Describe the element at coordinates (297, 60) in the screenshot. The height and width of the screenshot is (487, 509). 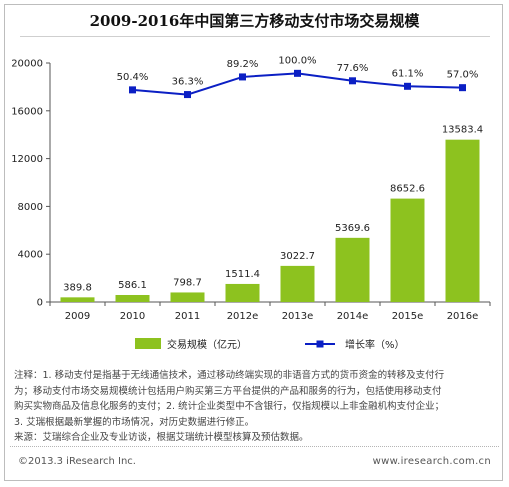
I see `growth-rate-label: 100.0%` at that location.